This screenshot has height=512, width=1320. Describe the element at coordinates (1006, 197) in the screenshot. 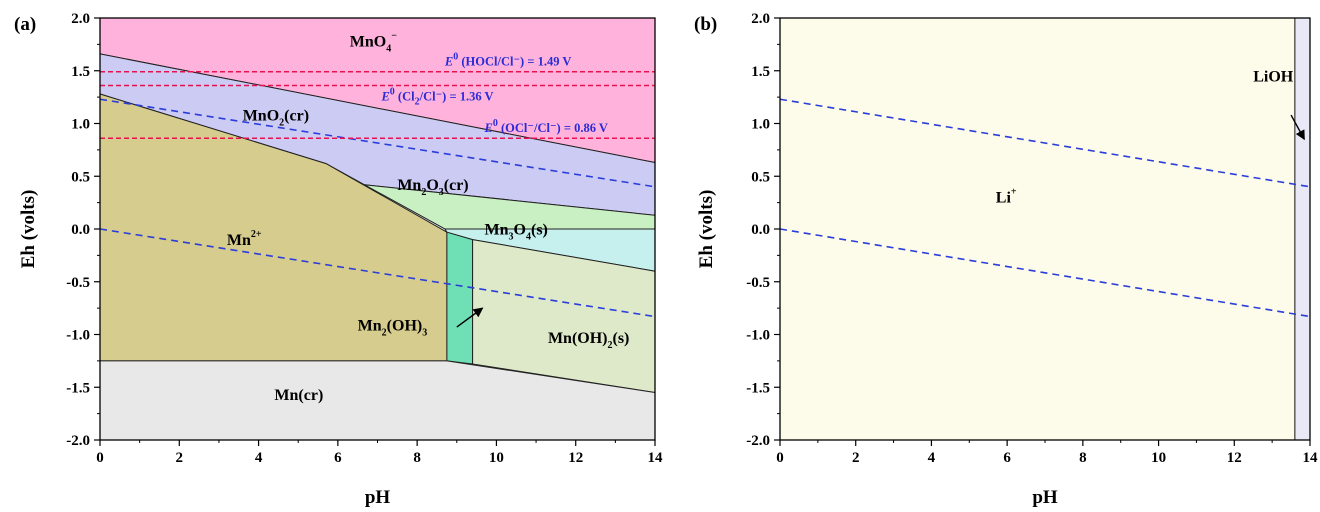

I see `region-label-li-: Li+` at that location.